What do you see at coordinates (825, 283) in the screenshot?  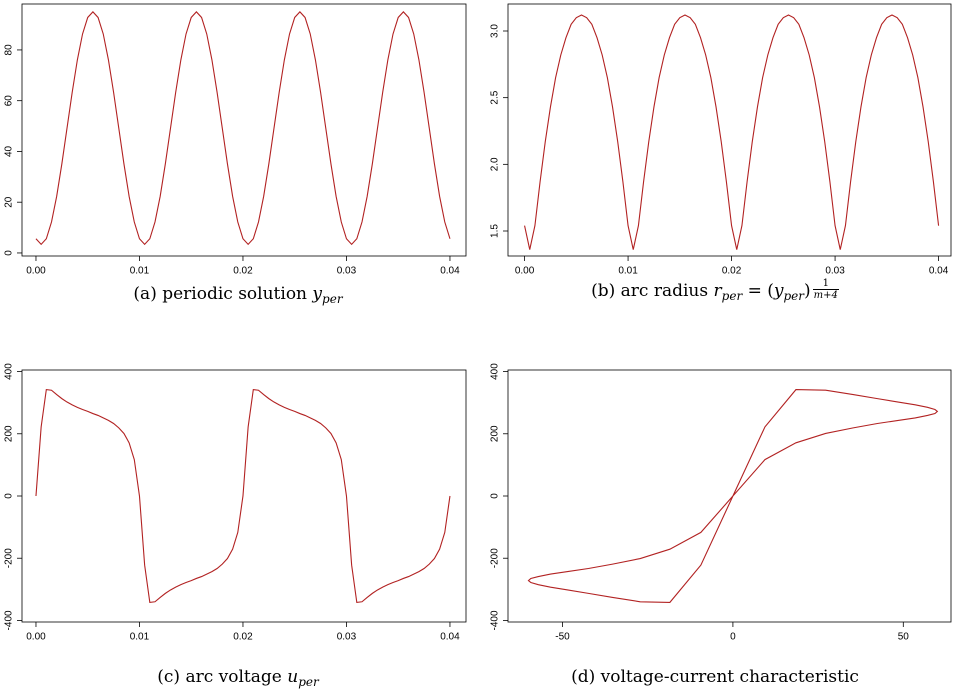 I see `caption-num: 1` at bounding box center [825, 283].